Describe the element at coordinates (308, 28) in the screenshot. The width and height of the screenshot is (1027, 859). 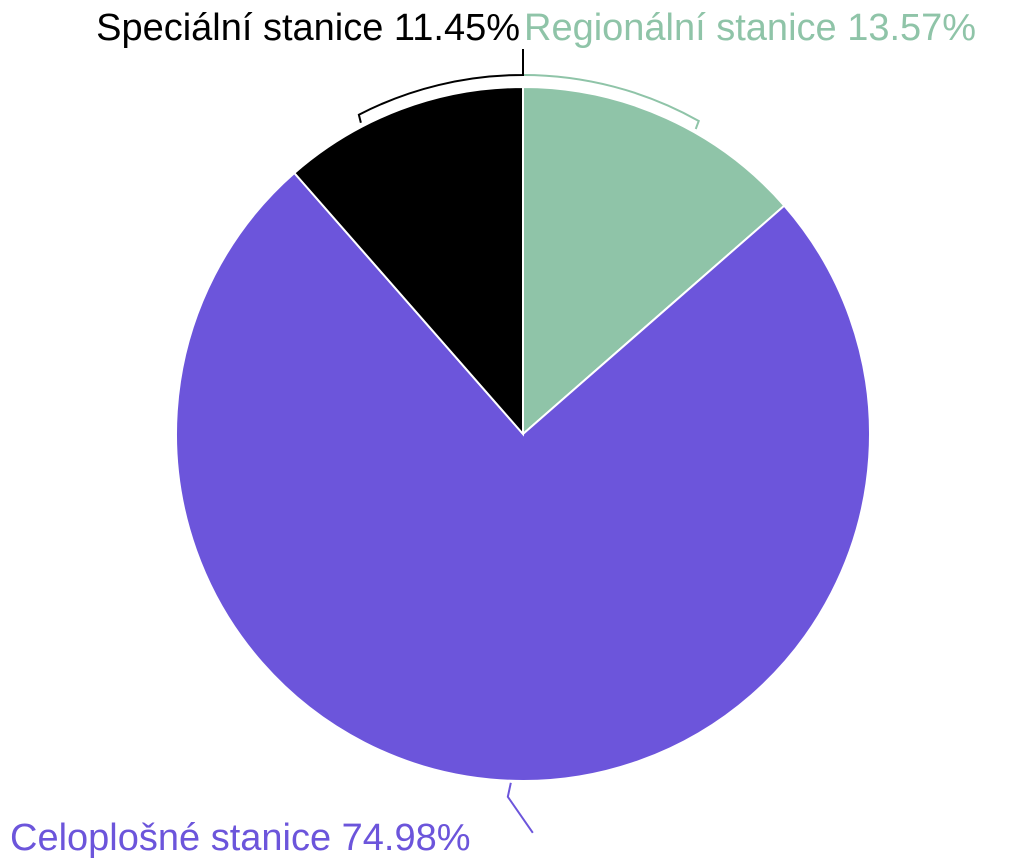
I see `label-specialni-stanice: Speciální stanice 11.45%` at that location.